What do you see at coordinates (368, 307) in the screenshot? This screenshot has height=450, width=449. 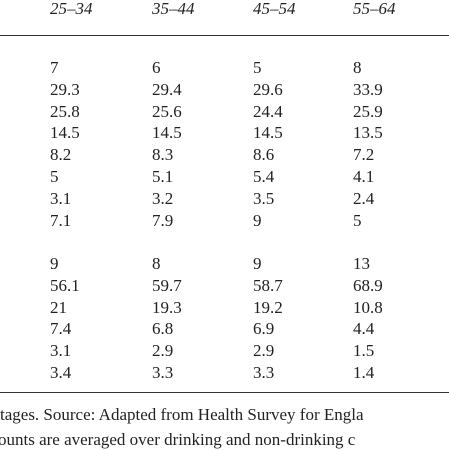 I see `table-cell: 10.8` at bounding box center [368, 307].